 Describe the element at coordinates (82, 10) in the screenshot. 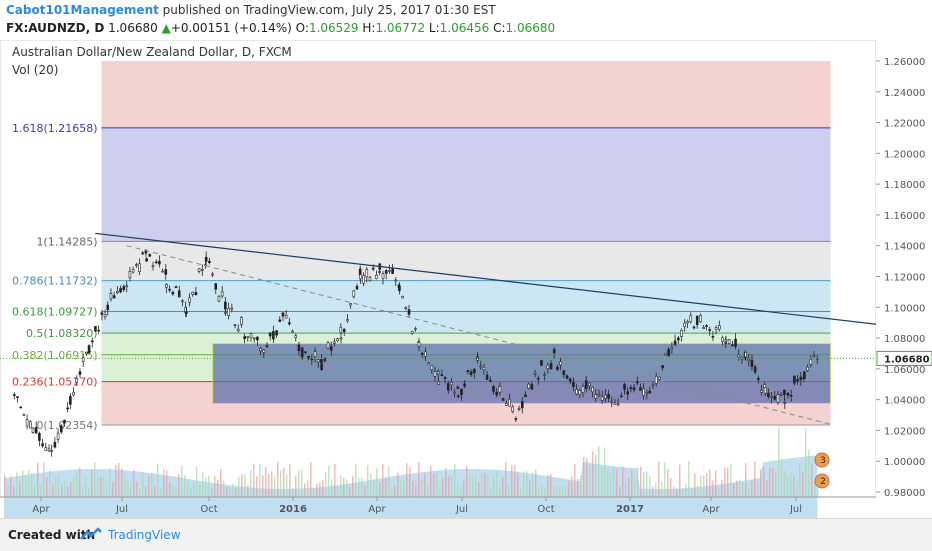

I see `author-link: Cabot101Management` at that location.